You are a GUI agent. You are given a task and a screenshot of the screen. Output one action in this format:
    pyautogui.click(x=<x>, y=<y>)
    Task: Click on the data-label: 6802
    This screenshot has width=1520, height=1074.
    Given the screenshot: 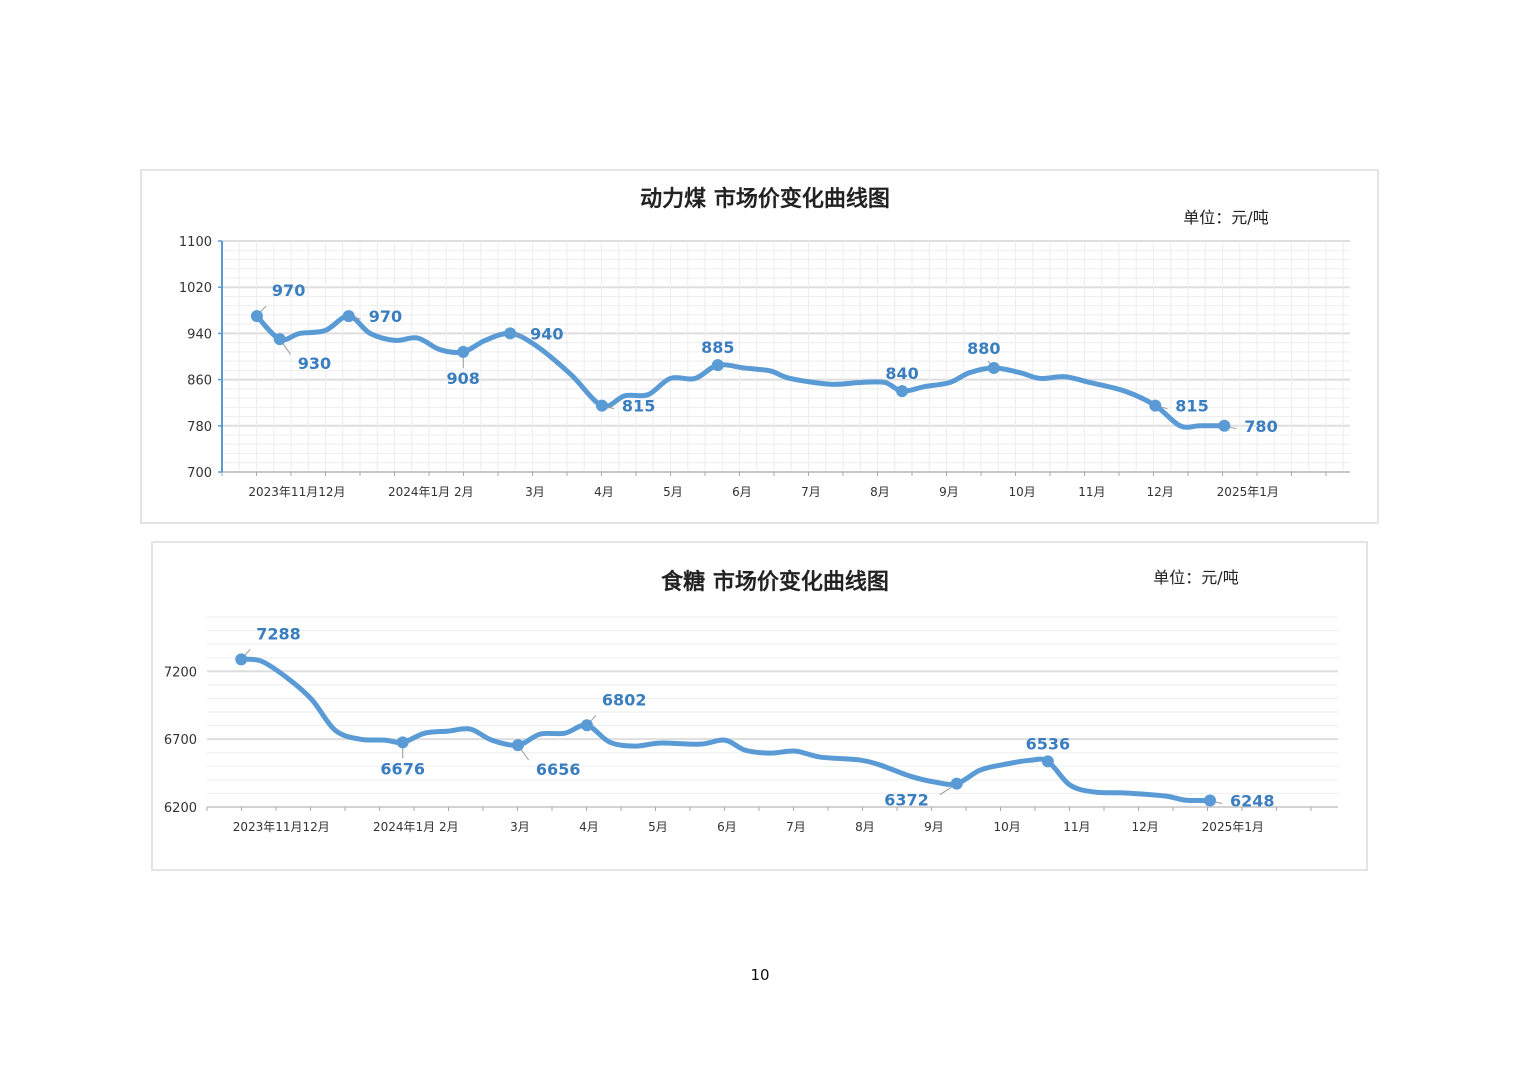 What is the action you would take?
    pyautogui.click(x=624, y=699)
    